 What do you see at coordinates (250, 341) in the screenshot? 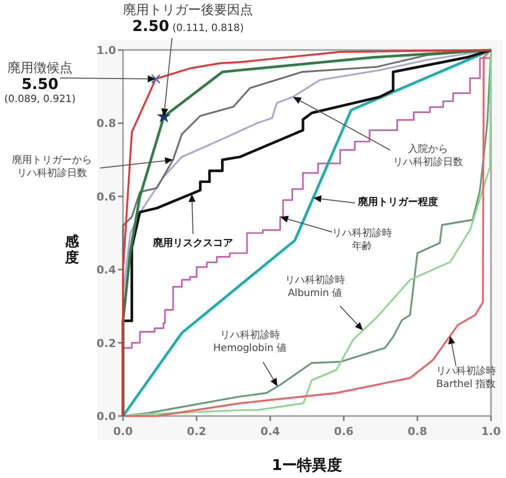
I see `annotation: リハ科初診時 Hemoglobin 値` at bounding box center [250, 341].